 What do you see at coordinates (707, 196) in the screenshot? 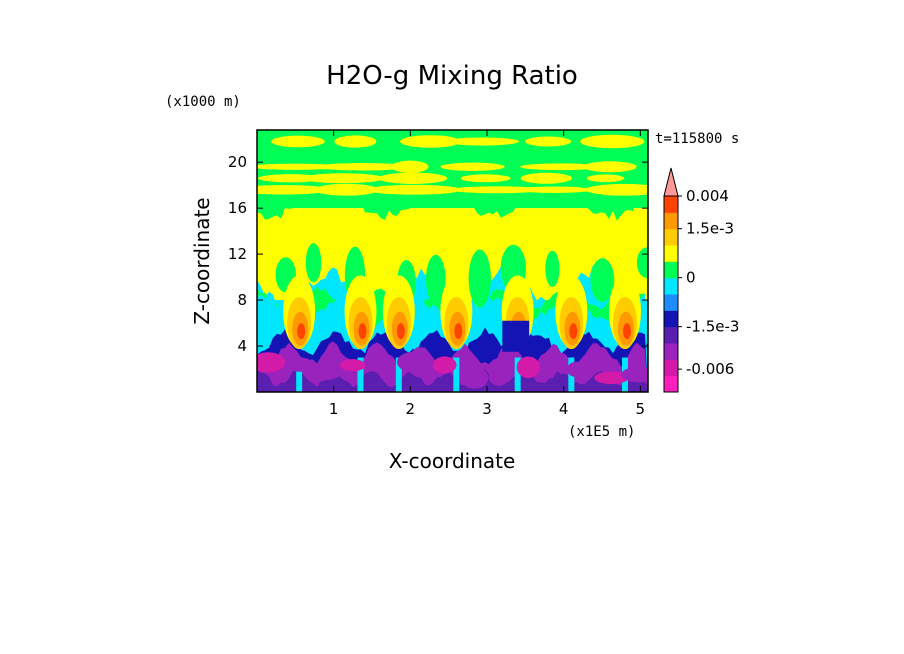
I see `colorbar-tick-label: 0.004` at bounding box center [707, 196].